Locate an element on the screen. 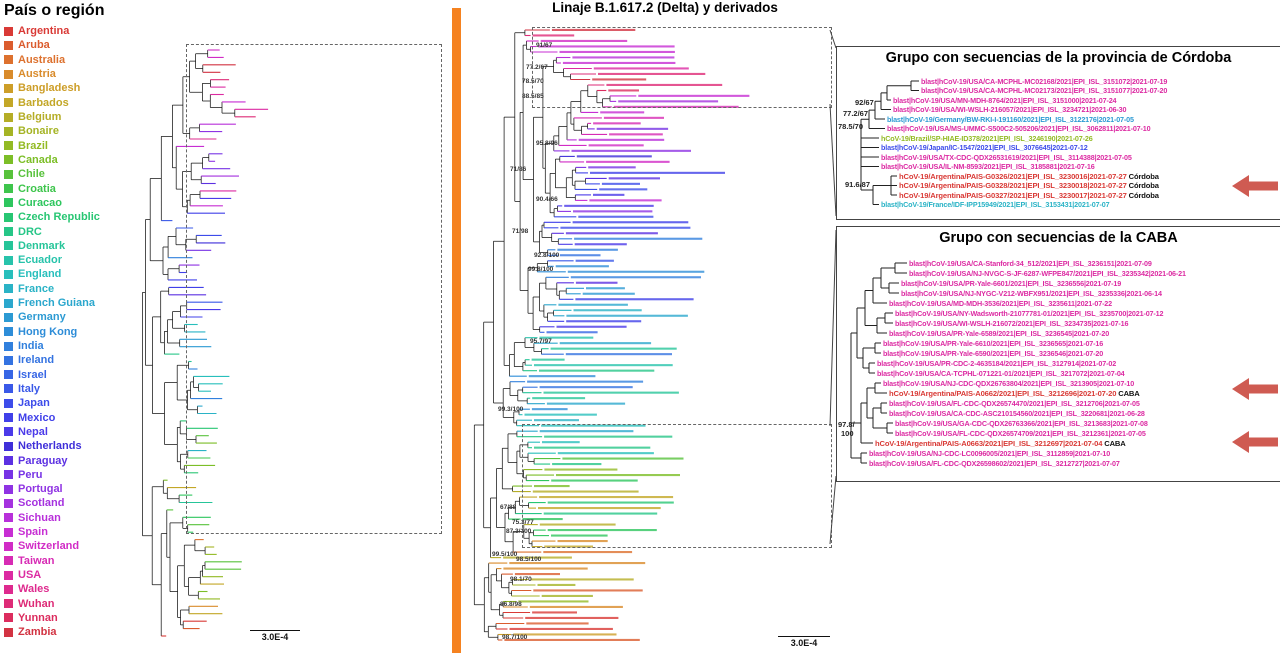 This screenshot has height=655, width=1280. legend-item-bonaire: Bonaire is located at coordinates (84, 131).